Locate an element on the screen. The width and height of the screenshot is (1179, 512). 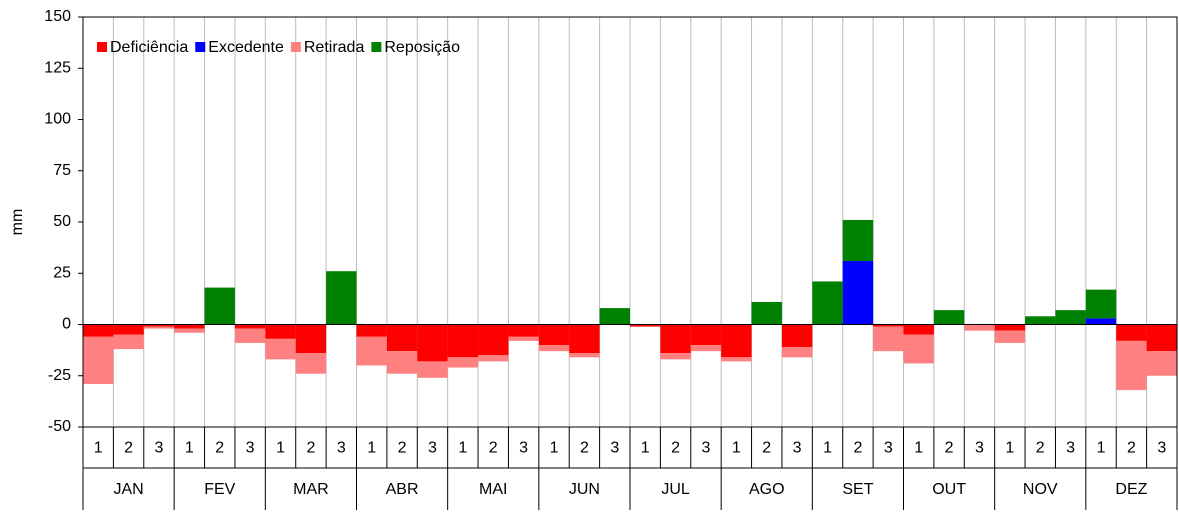
y-tick-label: -50 is located at coordinates (59, 426).